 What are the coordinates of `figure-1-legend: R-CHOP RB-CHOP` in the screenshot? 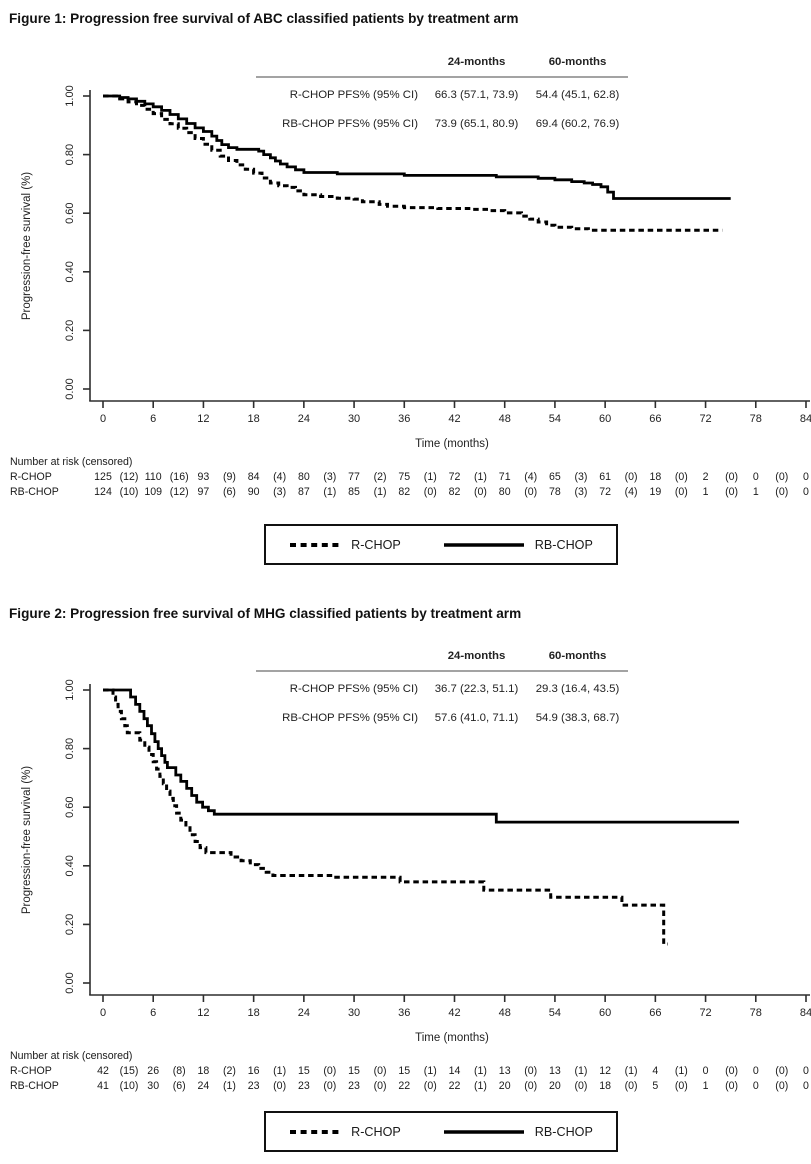 It's located at (441, 544).